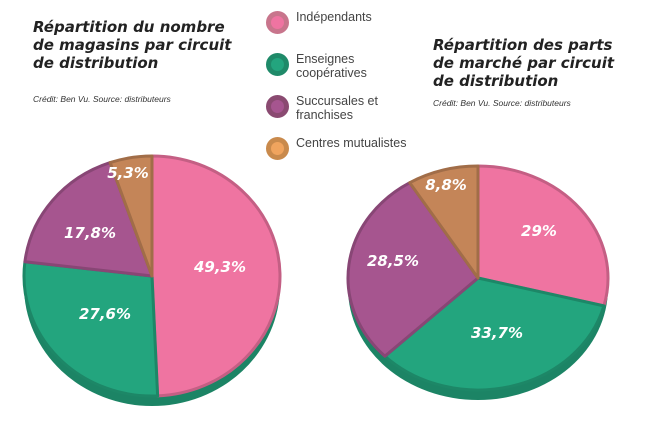 This screenshot has height=423, width=650. I want to click on legend-item-independants: Indépendants, so click(342, 27).